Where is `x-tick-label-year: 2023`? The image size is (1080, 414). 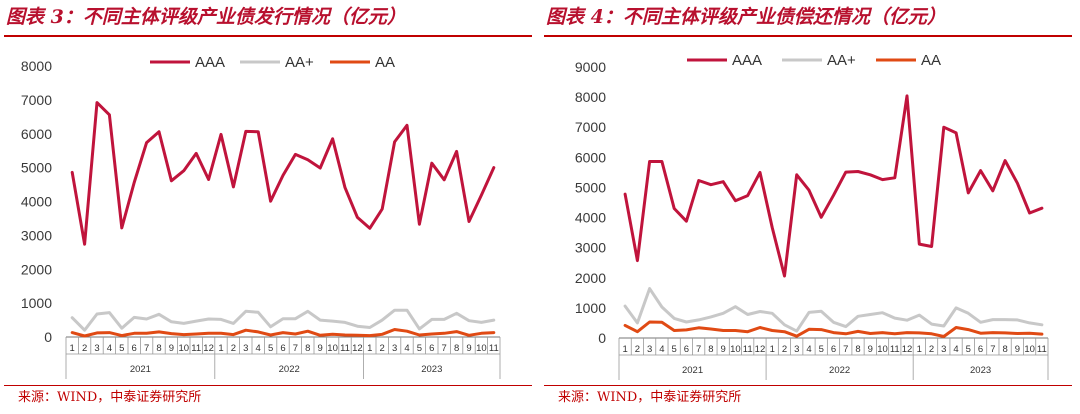
x-tick-label-year: 2023 is located at coordinates (431, 369).